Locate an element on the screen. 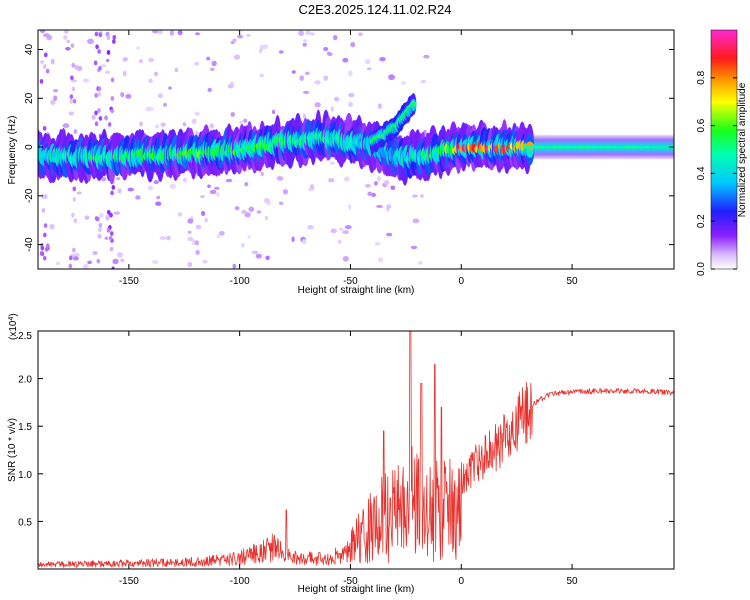 The image size is (750, 600). heatmap-y-tick-label: -40 is located at coordinates (29, 244).